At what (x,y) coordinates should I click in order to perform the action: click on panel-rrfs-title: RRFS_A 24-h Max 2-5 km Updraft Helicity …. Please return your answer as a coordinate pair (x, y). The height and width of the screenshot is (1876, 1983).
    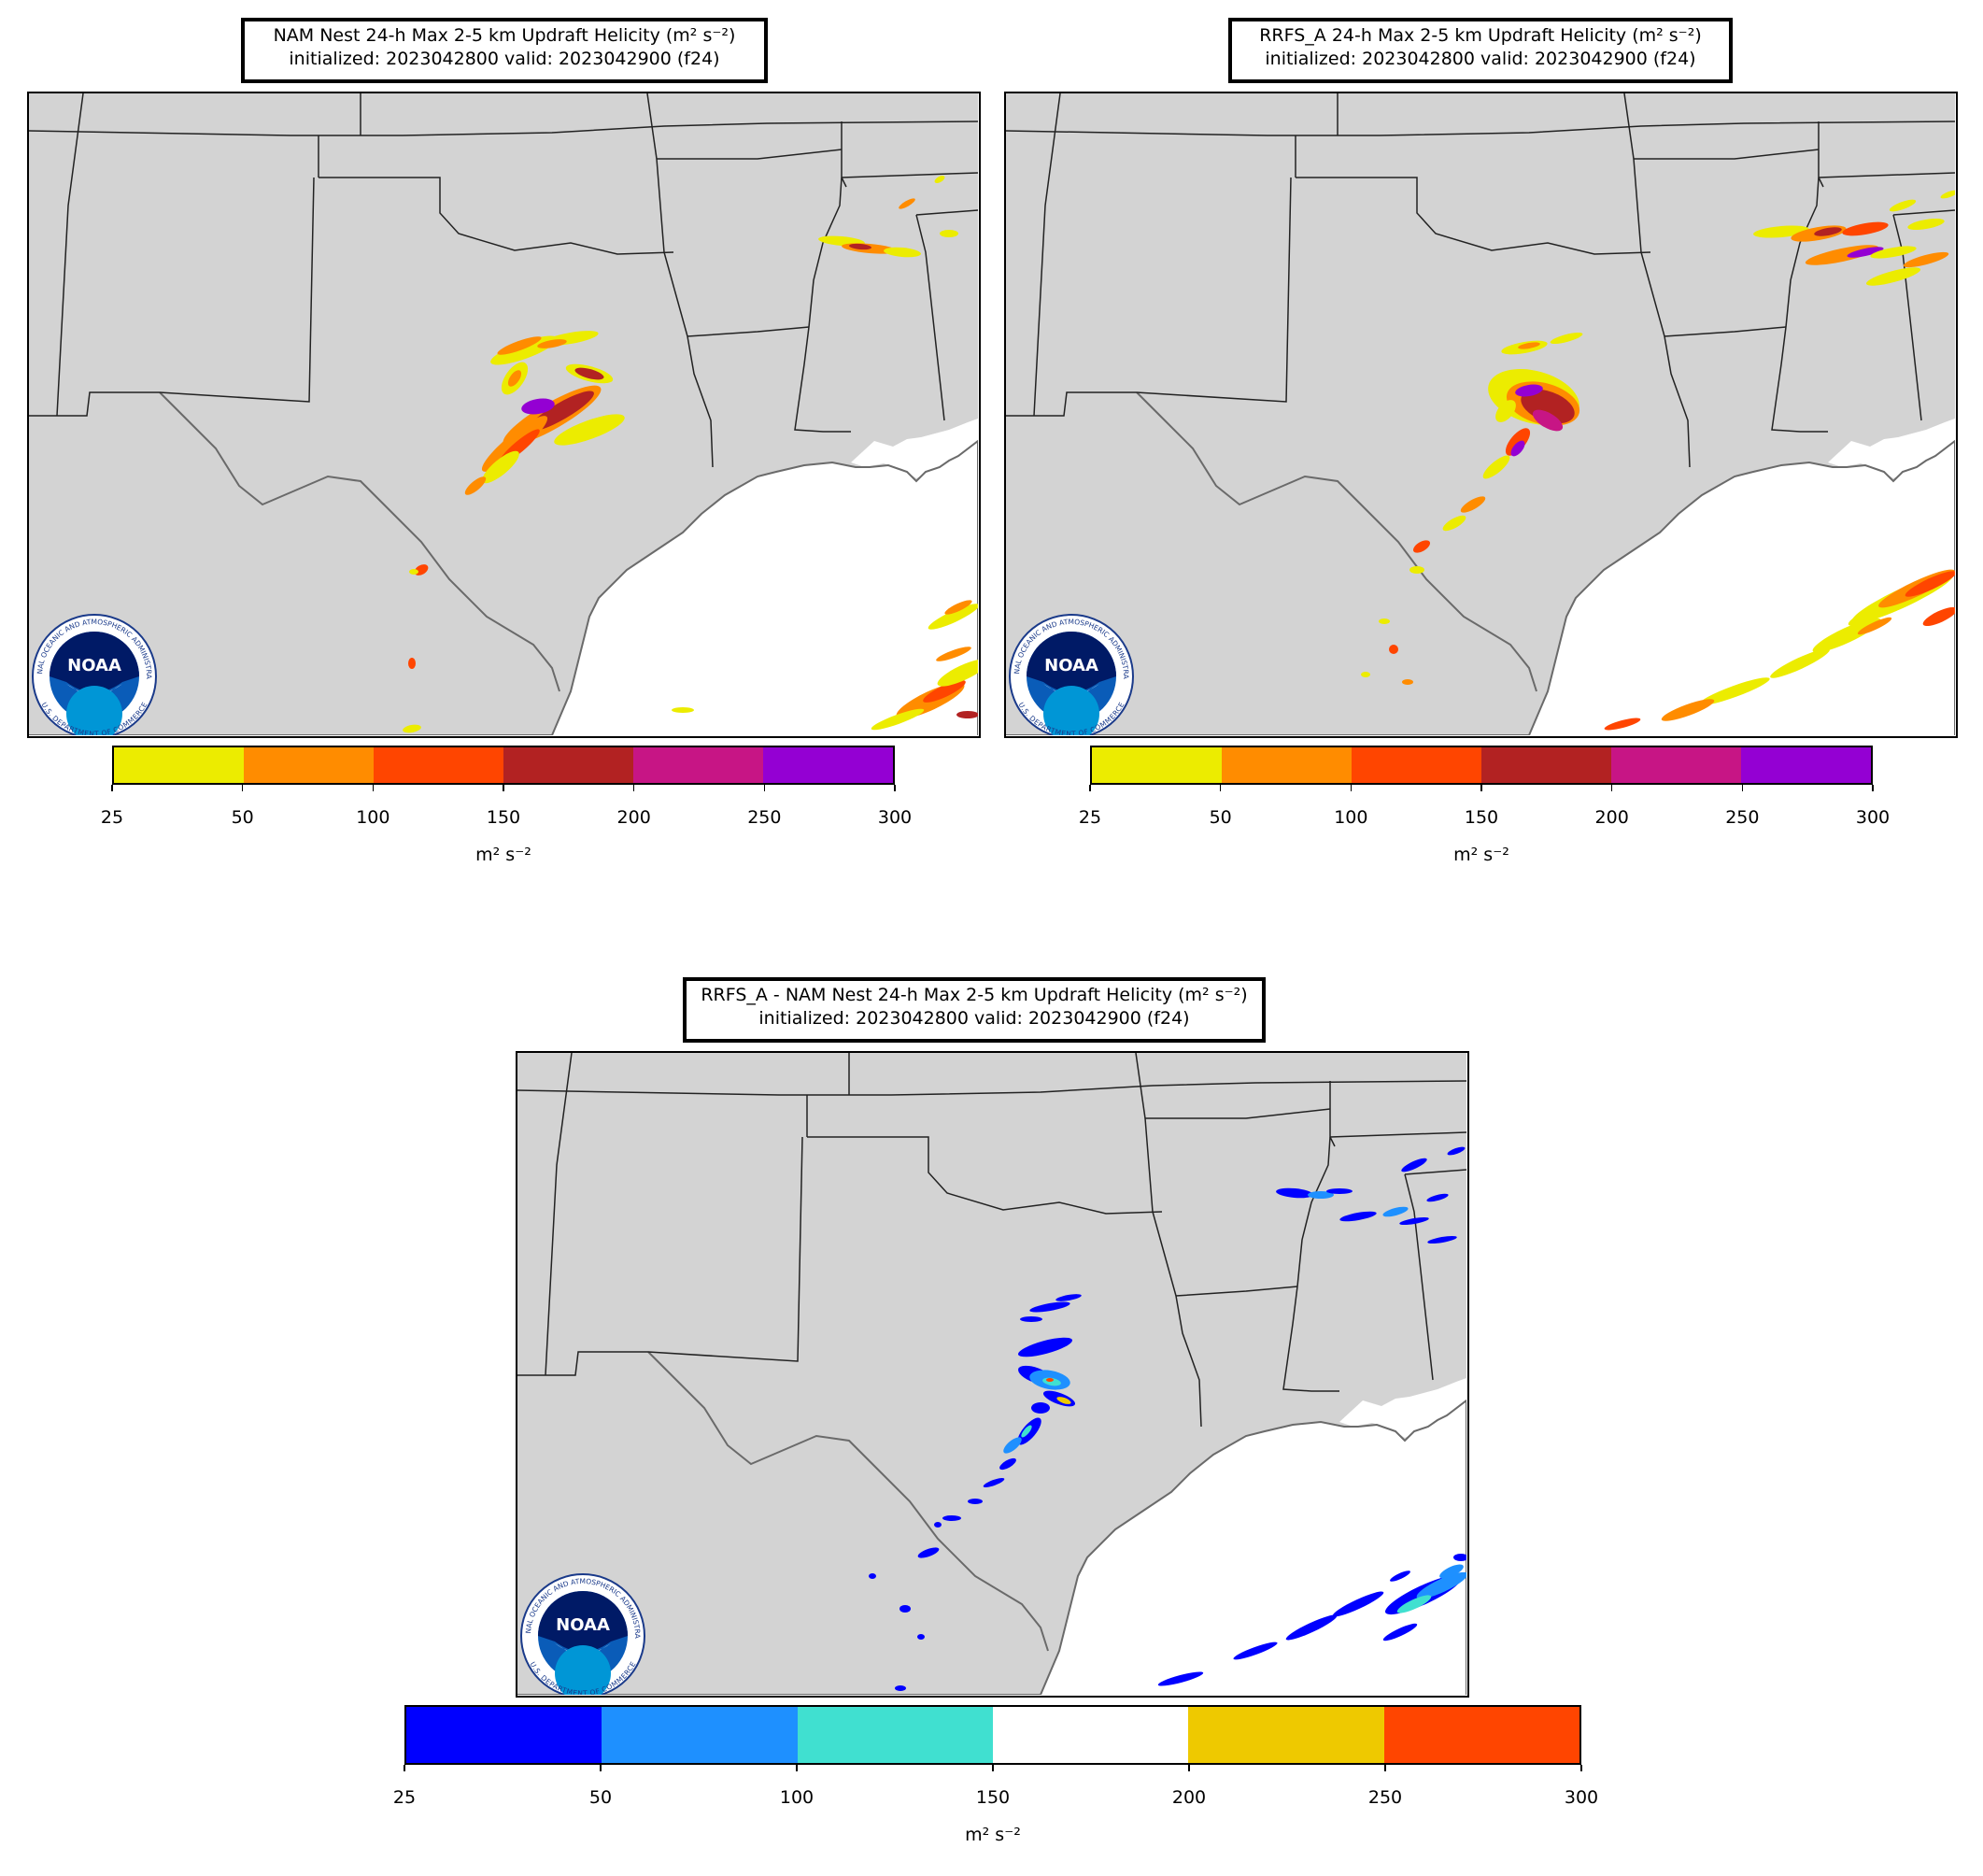
    Looking at the image, I should click on (1480, 51).